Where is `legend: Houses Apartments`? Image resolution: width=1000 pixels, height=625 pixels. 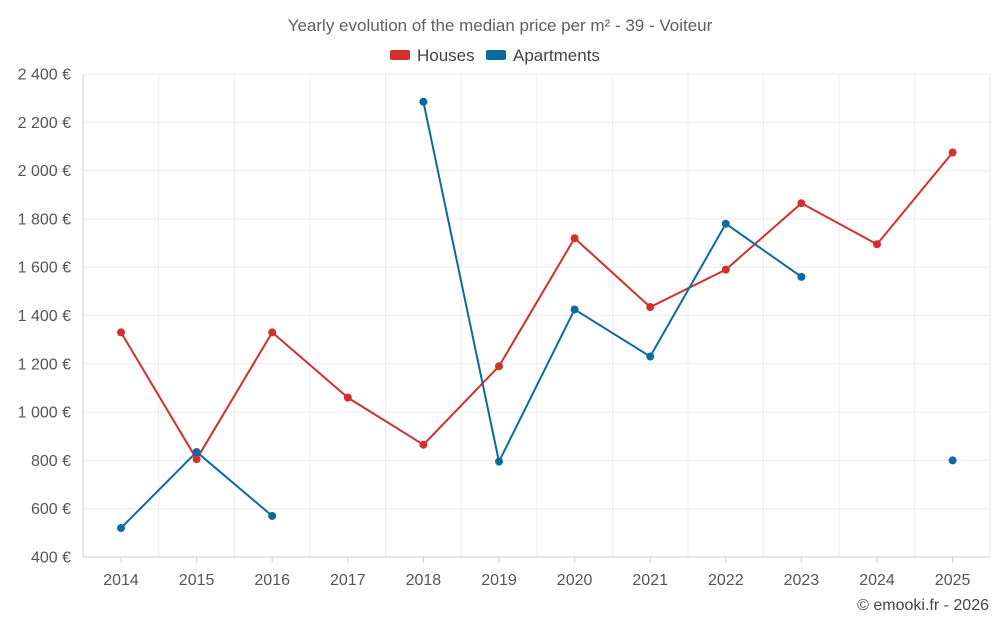 legend: Houses Apartments is located at coordinates (495, 55).